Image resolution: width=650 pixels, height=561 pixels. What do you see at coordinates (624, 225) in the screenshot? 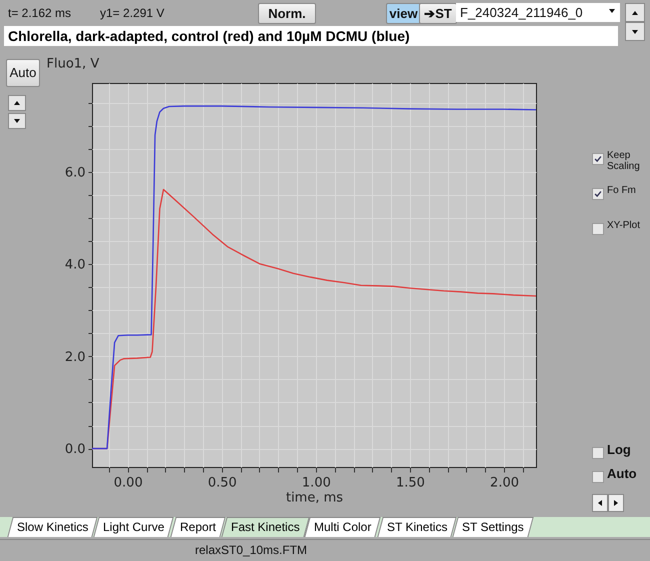
I see `text: XY-Plot` at bounding box center [624, 225].